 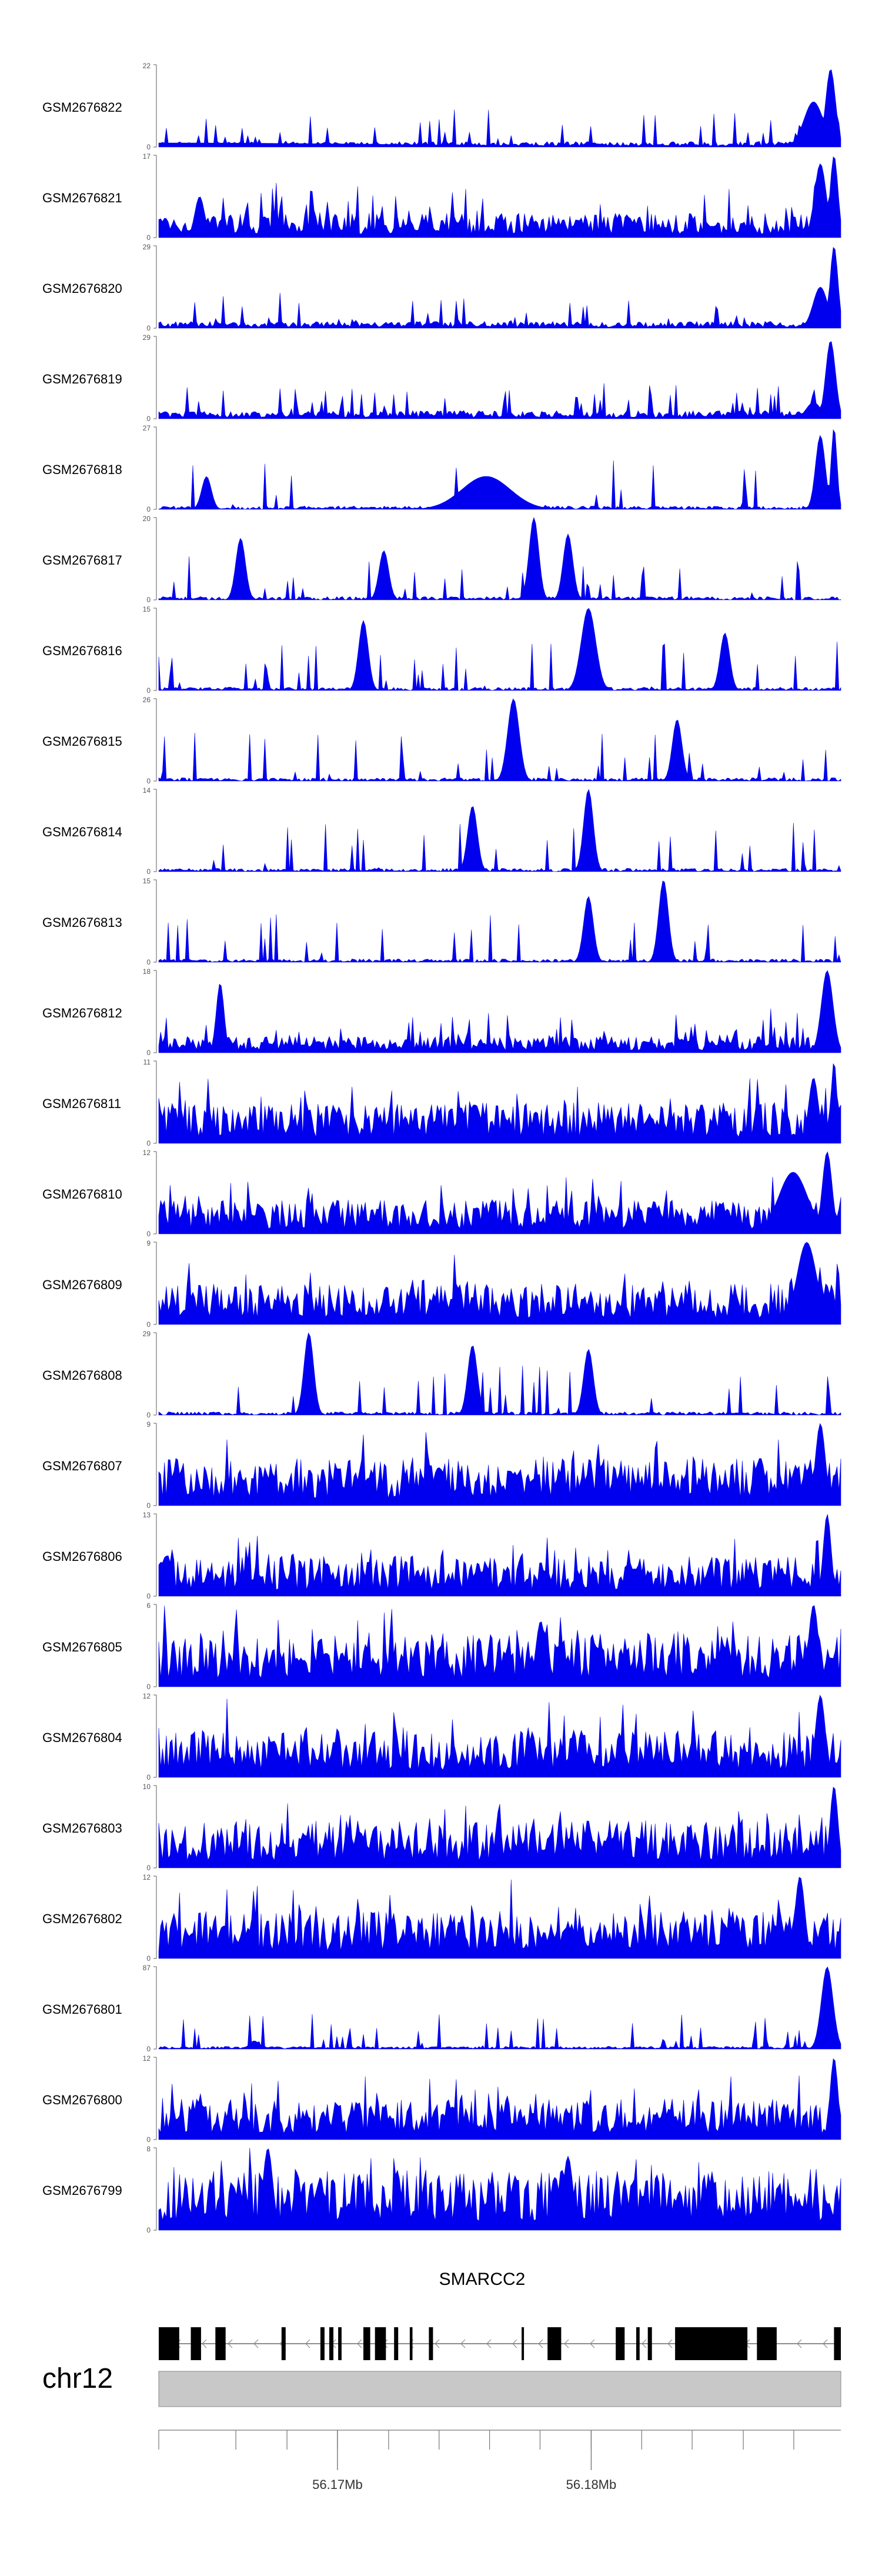 I want to click on track-GSM2676803: GSM2676803 10 0, so click(x=441, y=1827).